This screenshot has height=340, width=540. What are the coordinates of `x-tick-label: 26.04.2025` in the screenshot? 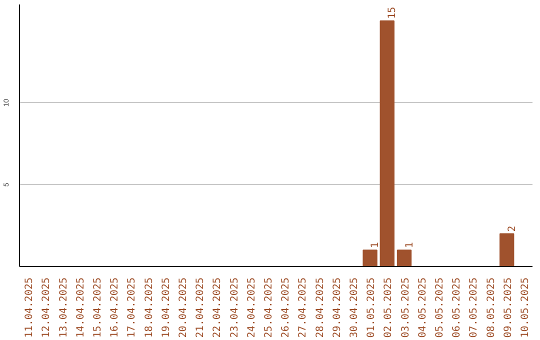 It's located at (286, 307).